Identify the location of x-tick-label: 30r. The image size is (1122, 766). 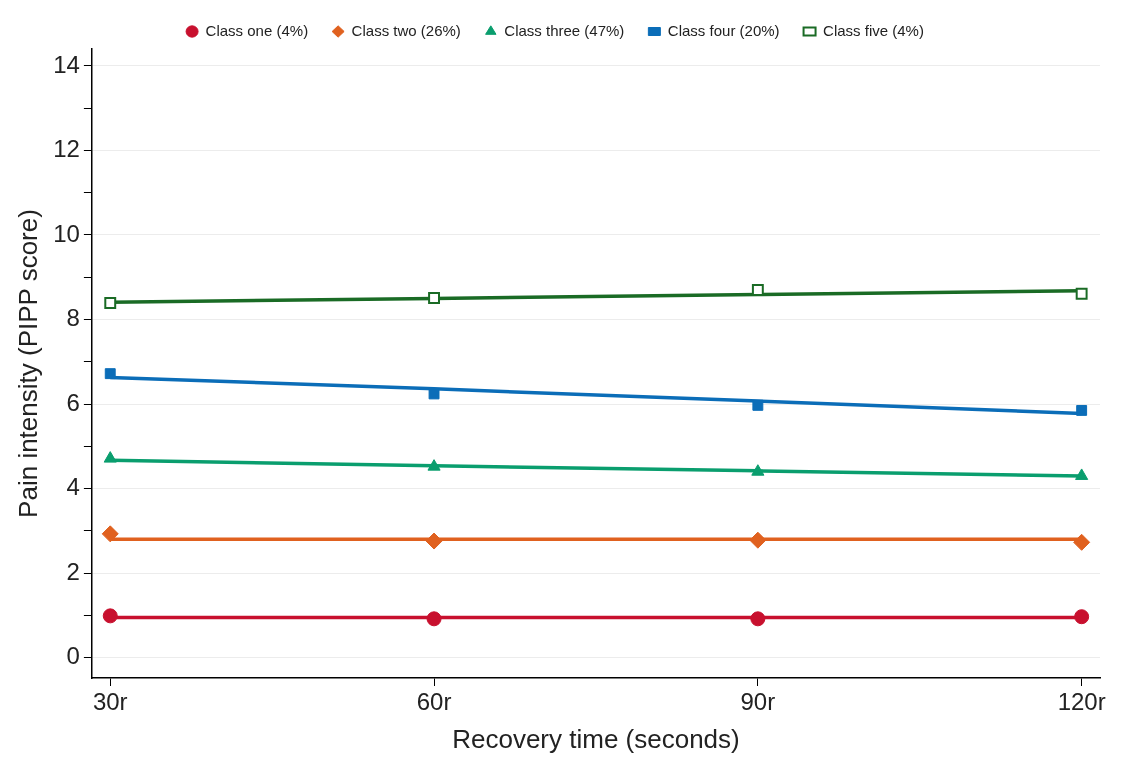
(110, 702).